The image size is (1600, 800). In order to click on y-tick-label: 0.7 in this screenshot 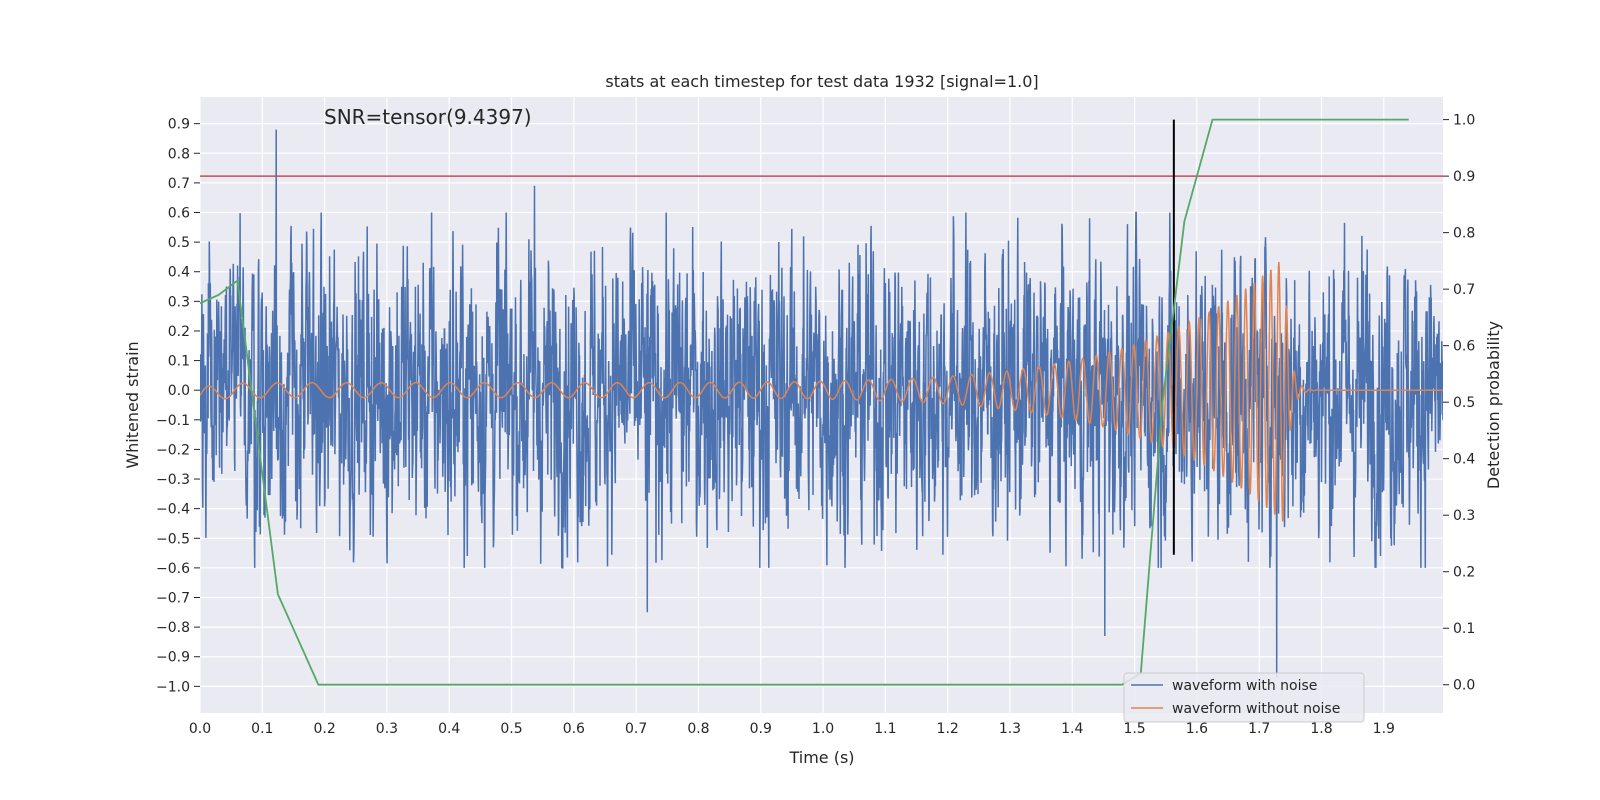, I will do `click(179, 184)`.